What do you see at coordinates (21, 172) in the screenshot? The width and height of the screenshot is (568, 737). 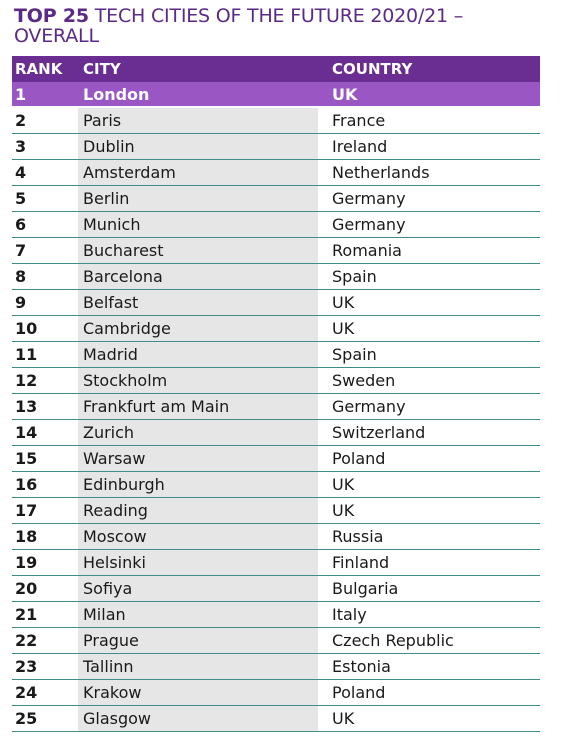 I see `rank-cell: 4` at bounding box center [21, 172].